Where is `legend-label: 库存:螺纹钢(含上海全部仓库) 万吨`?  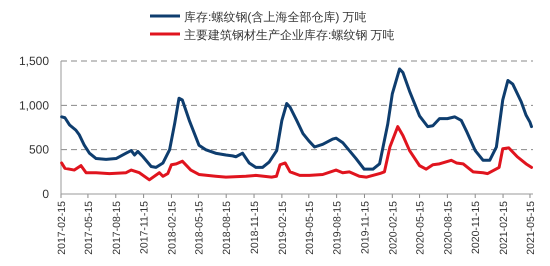 legend-label: 库存:螺纹钢(含上海全部仓库) 万吨 is located at coordinates (275, 17).